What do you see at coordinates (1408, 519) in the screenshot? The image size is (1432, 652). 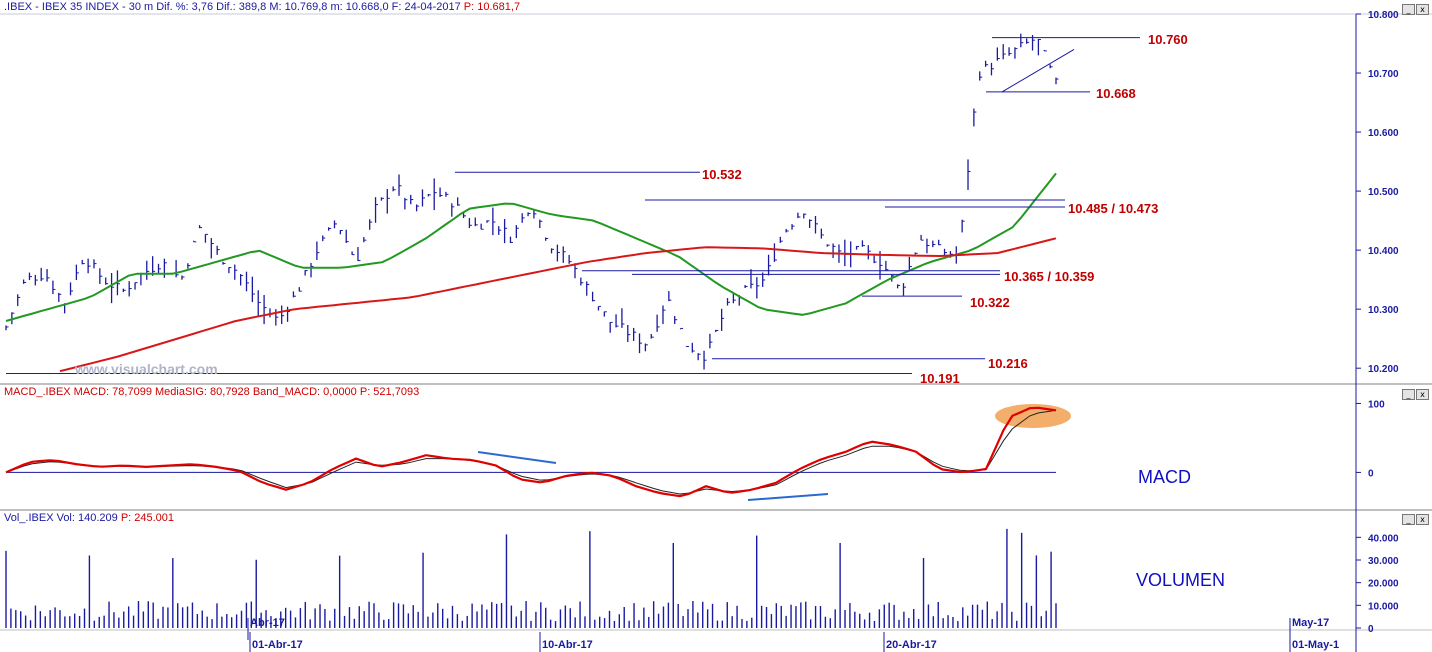 I see `volume-panel-minimize-button: _` at bounding box center [1408, 519].